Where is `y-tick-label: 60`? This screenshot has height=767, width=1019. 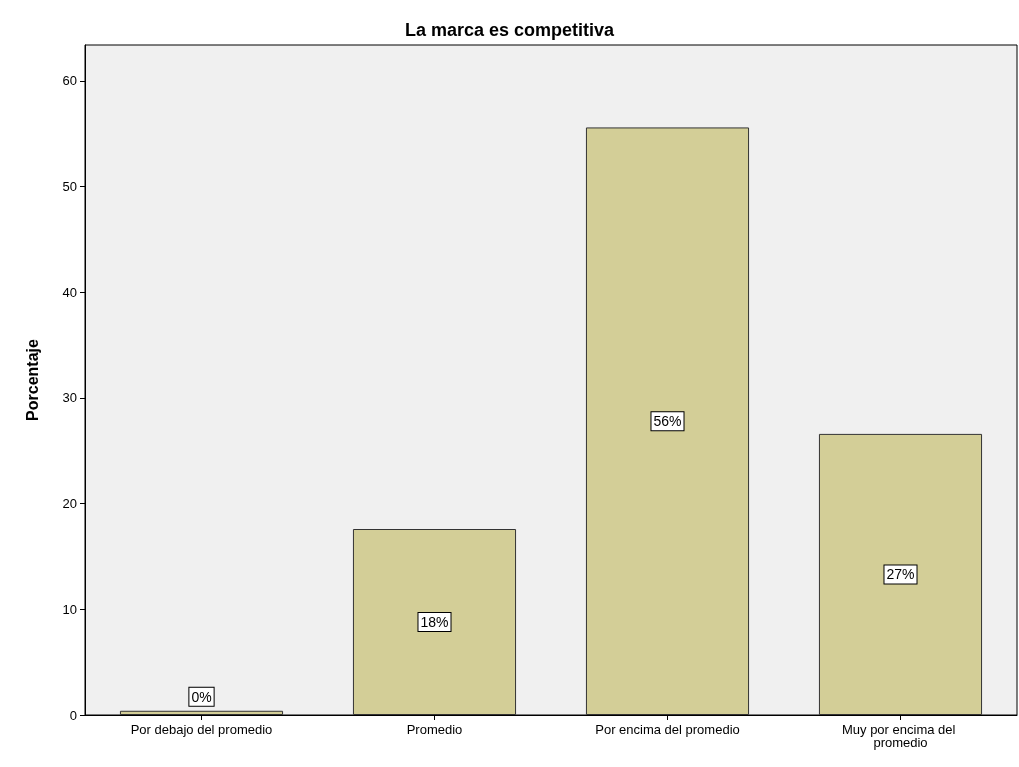 y-tick-label: 60 is located at coordinates (69, 81).